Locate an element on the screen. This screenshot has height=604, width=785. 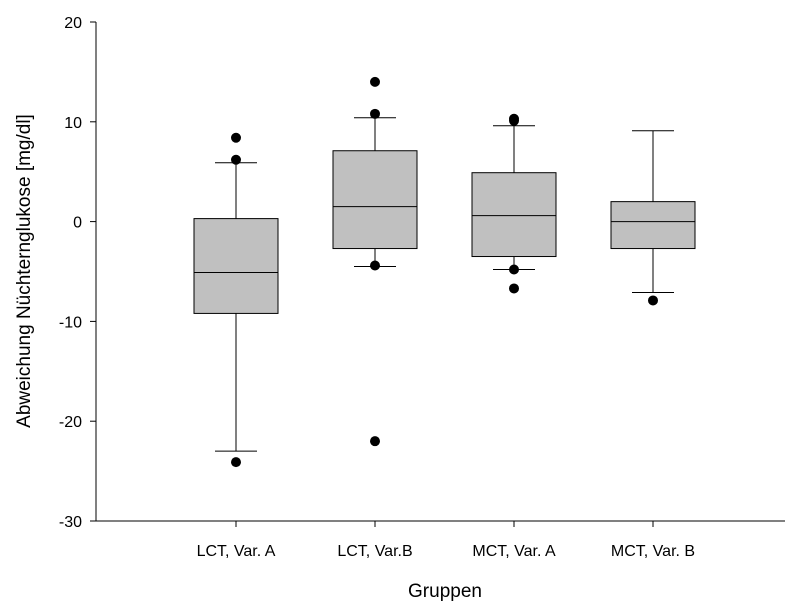
x-tick-label: MCT, Var. B is located at coordinates (653, 551).